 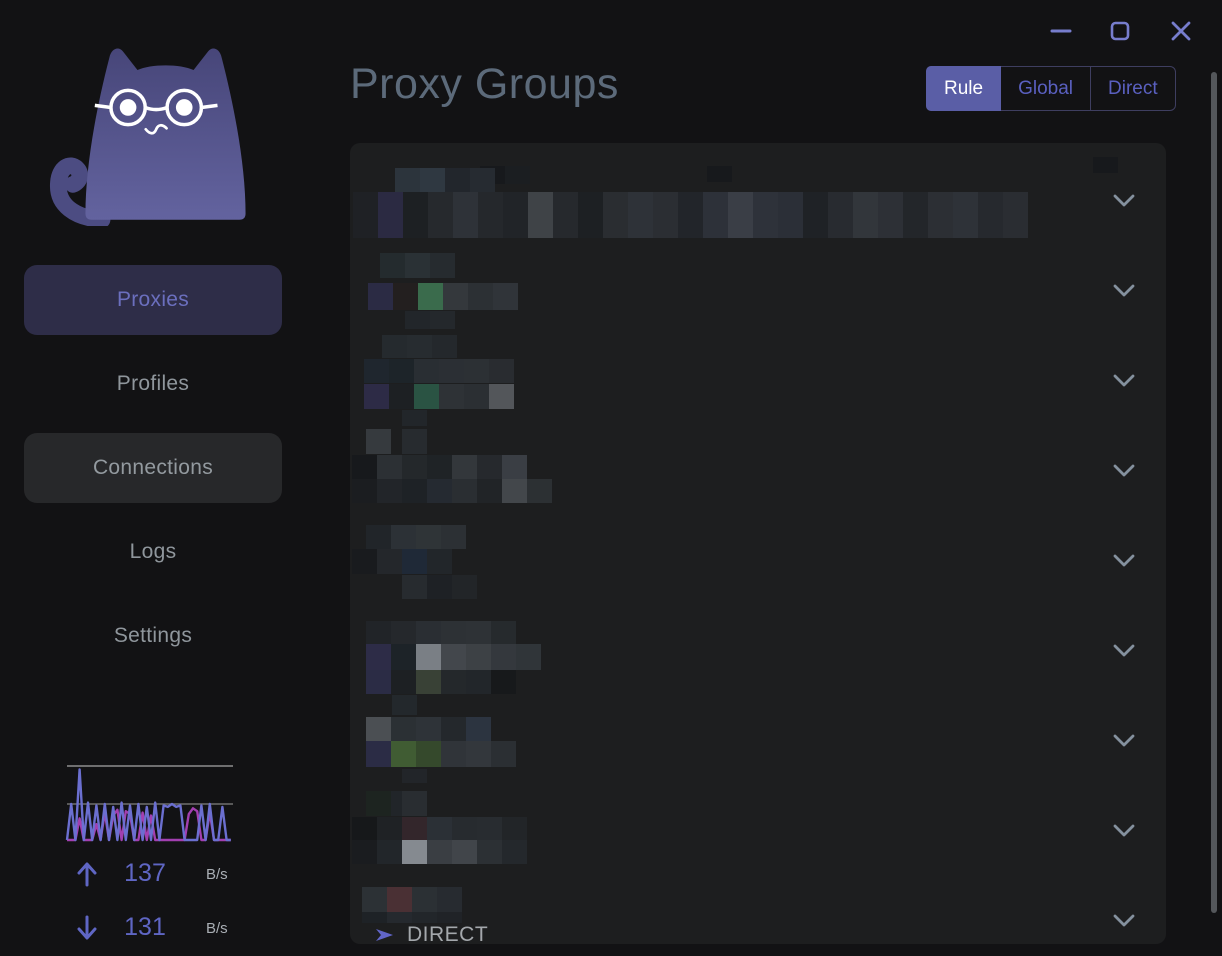 I want to click on sidebar-item-label: Proxies, so click(x=153, y=299).